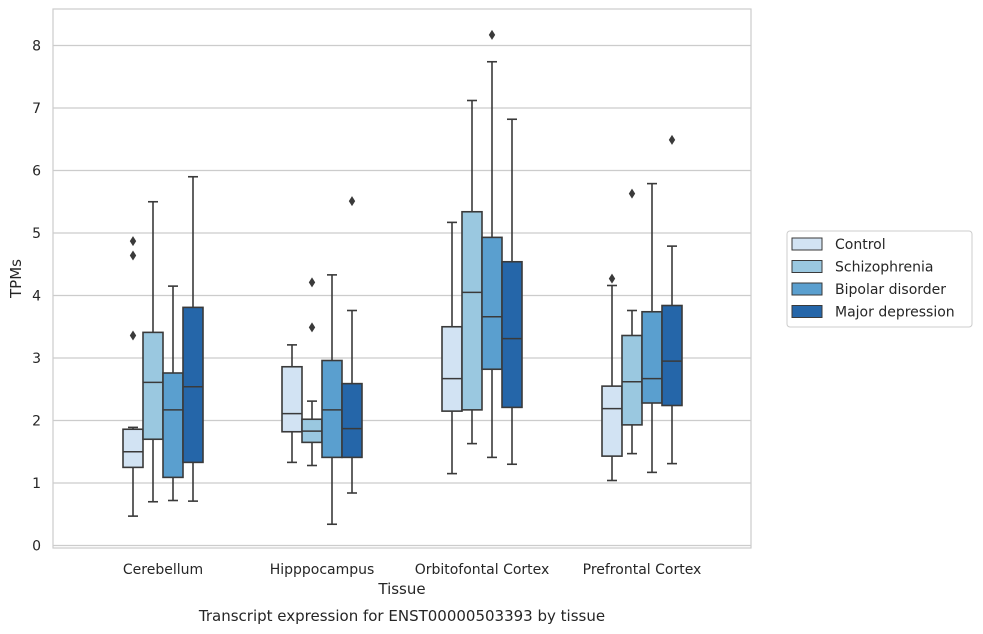 The image size is (983, 634). I want to click on y-tick-label-3: 3, so click(36, 359).